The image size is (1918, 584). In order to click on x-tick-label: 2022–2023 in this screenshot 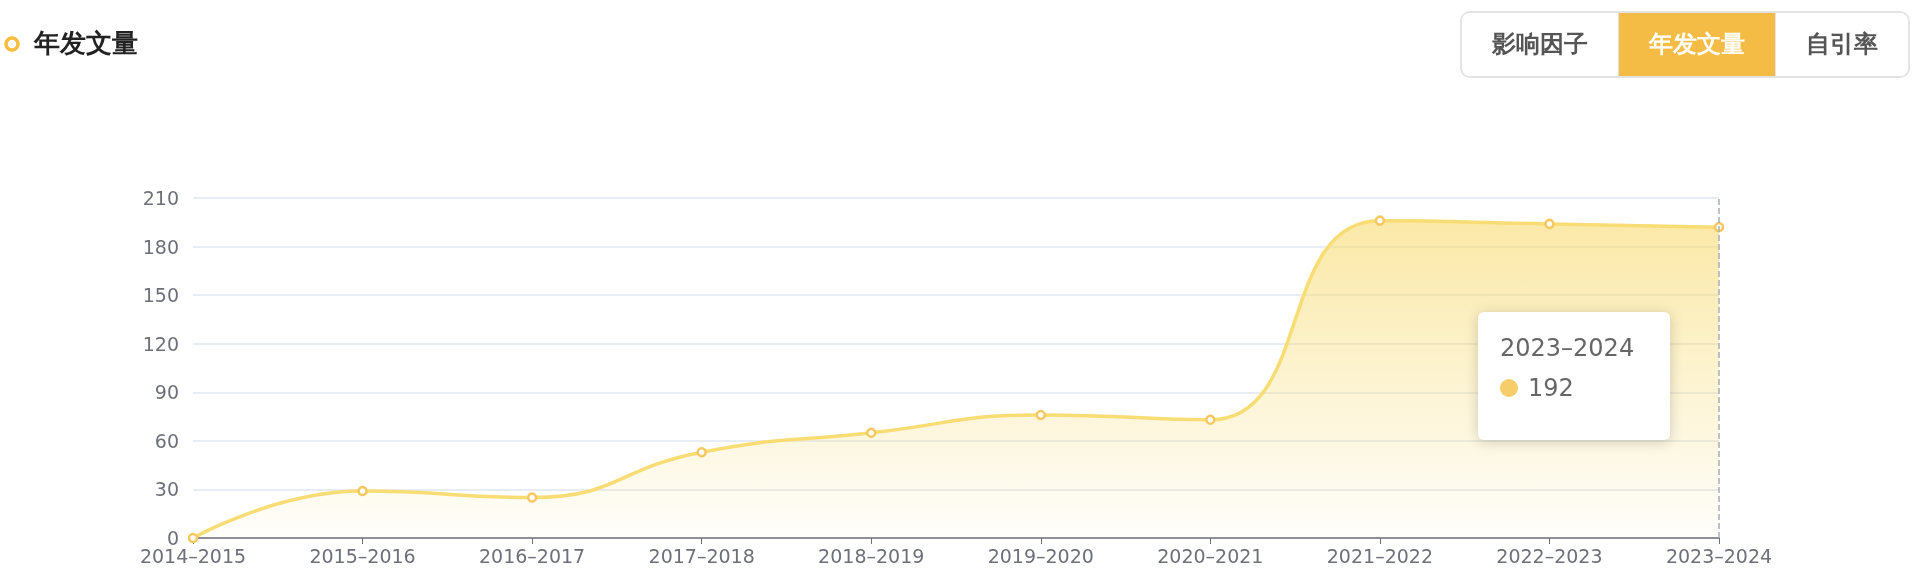, I will do `click(1549, 555)`.